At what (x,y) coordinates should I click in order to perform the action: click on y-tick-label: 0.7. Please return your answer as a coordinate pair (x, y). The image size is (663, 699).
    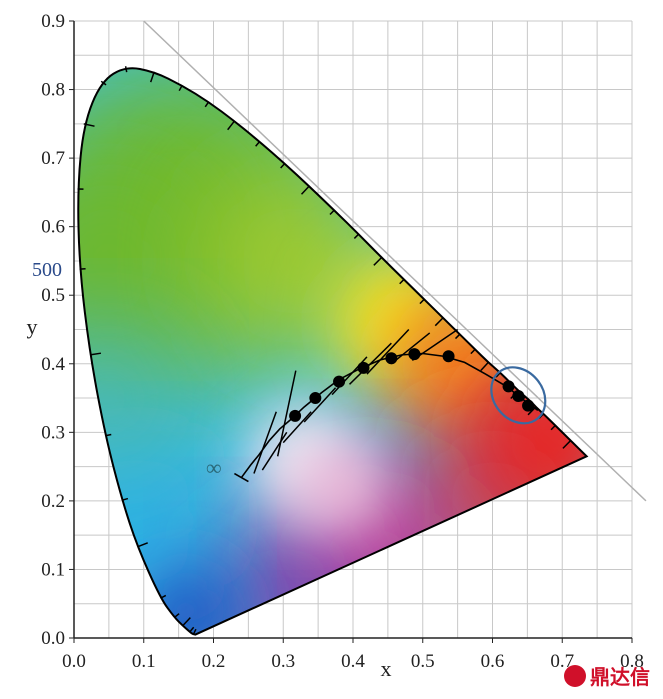
    Looking at the image, I should click on (53, 158).